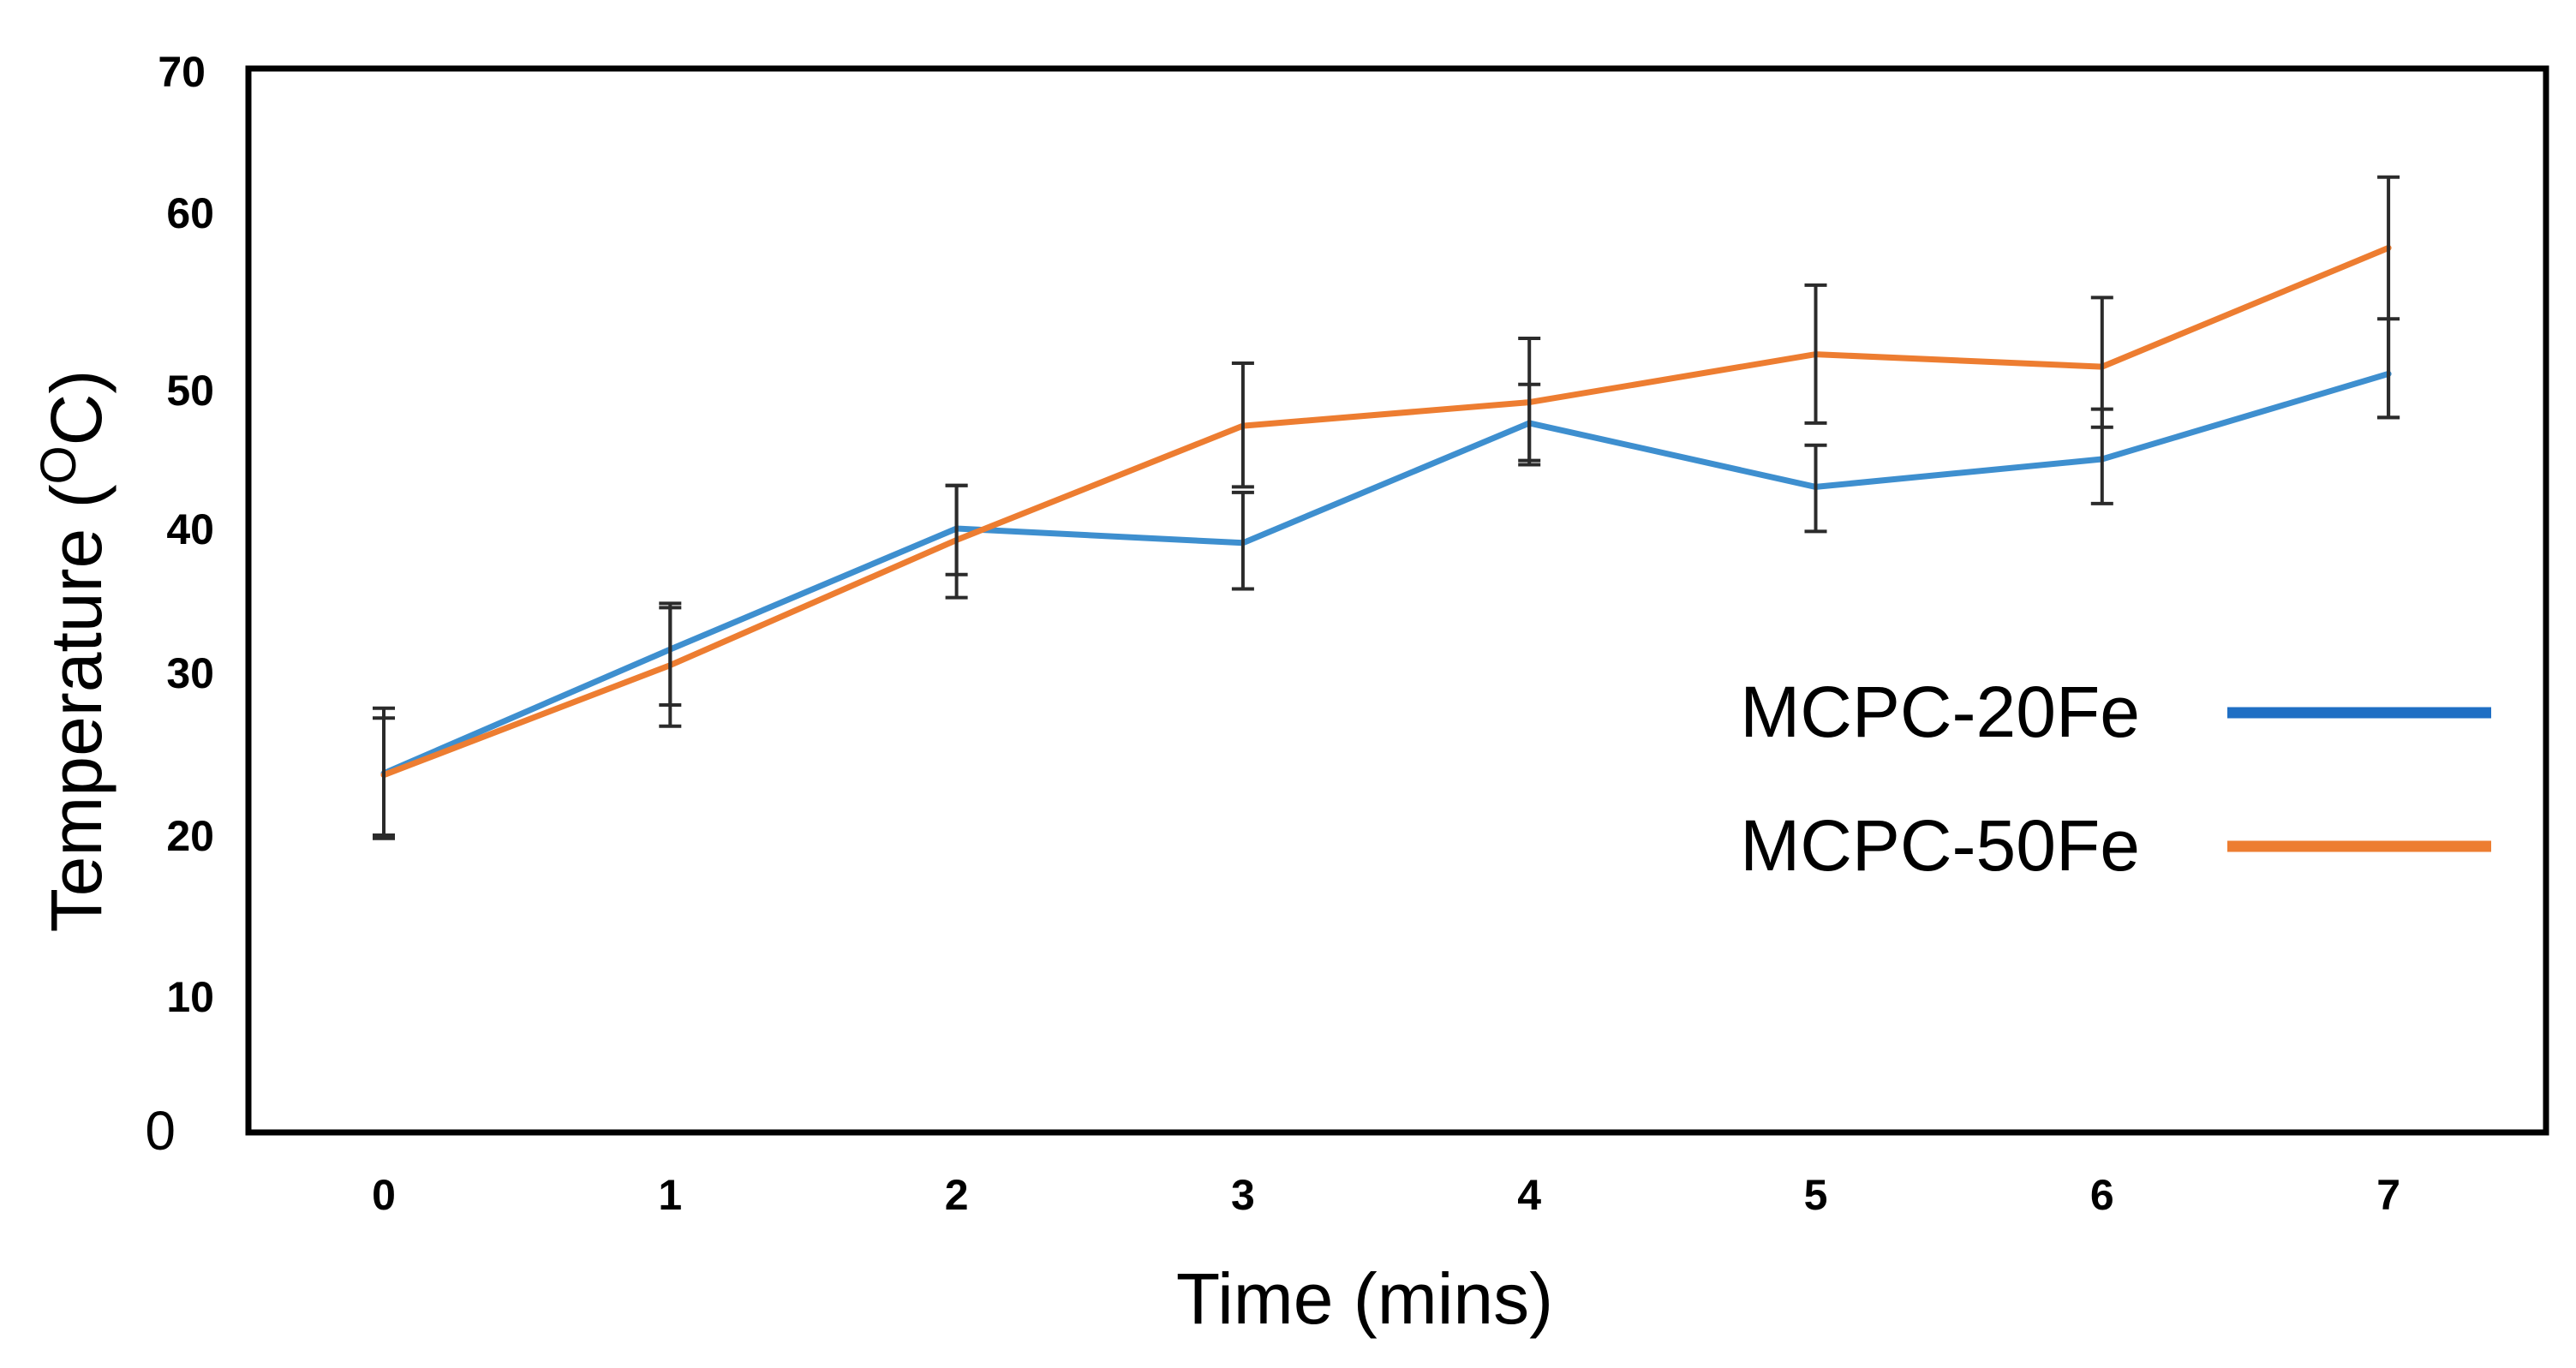 Image resolution: width=2576 pixels, height=1368 pixels. What do you see at coordinates (384, 1195) in the screenshot?
I see `x-tick-label: 0` at bounding box center [384, 1195].